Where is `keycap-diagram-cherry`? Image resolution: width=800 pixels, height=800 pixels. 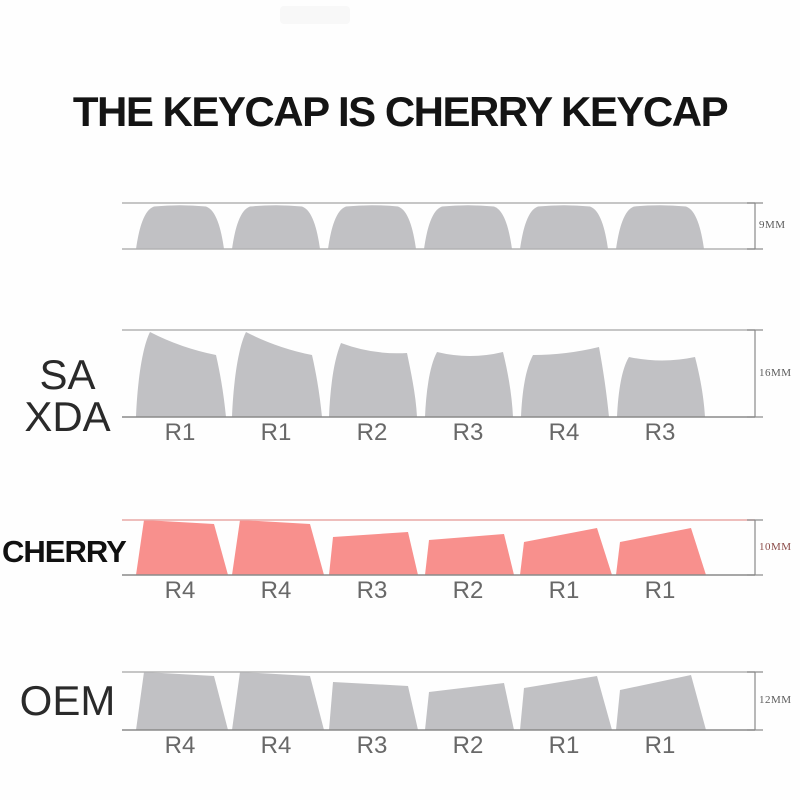 keycap-diagram-cherry is located at coordinates (442, 547).